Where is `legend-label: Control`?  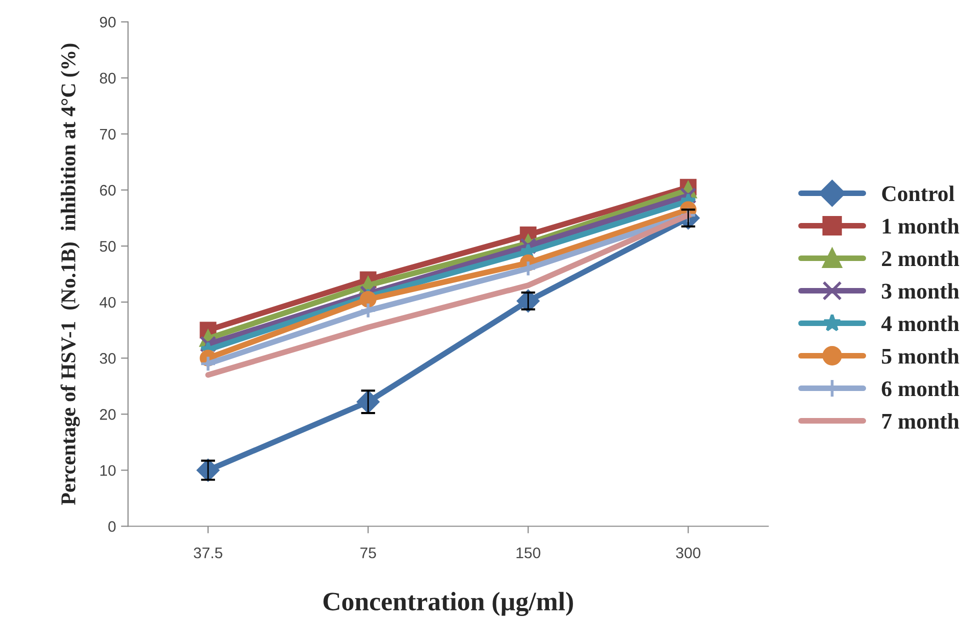
legend-label: Control is located at coordinates (918, 194).